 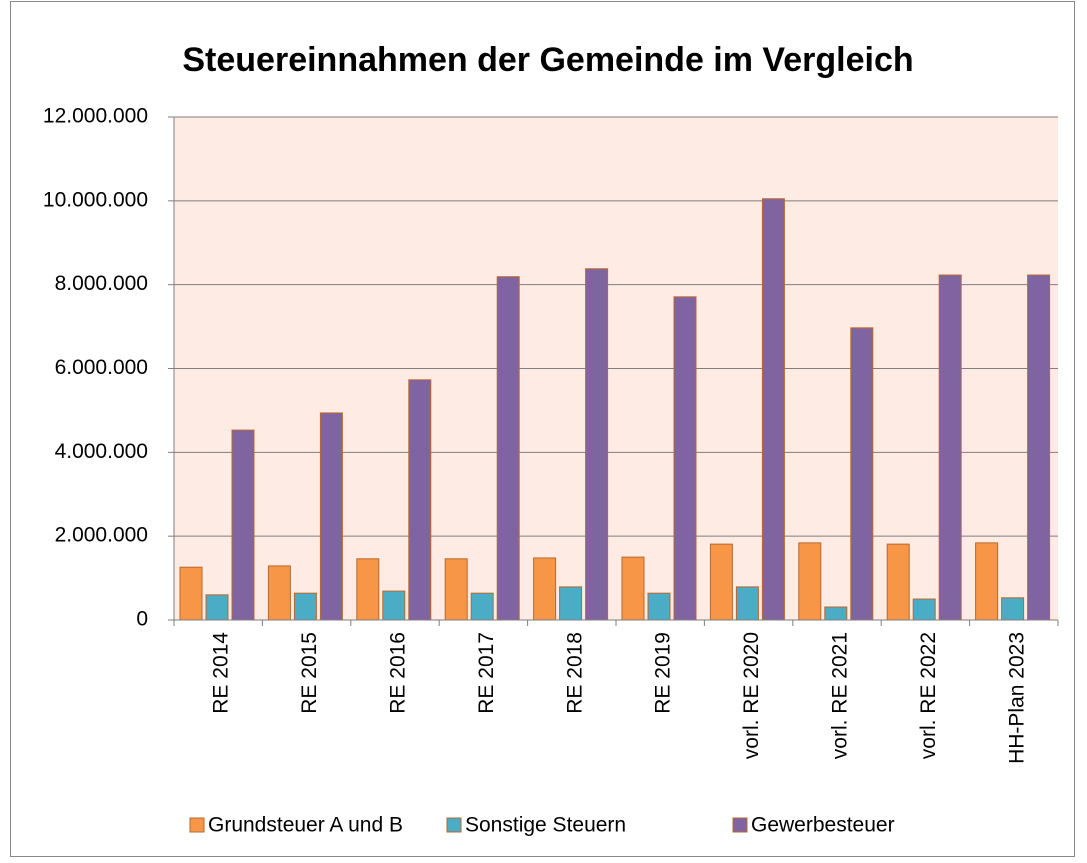 I want to click on x-tick-label: vorl. RE 2021, so click(x=840, y=695).